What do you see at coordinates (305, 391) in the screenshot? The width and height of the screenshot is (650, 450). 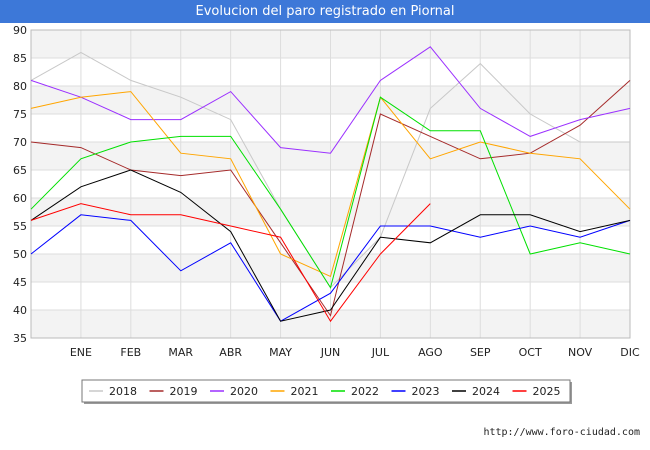 I see `legend-label-2021: 2021` at bounding box center [305, 391].